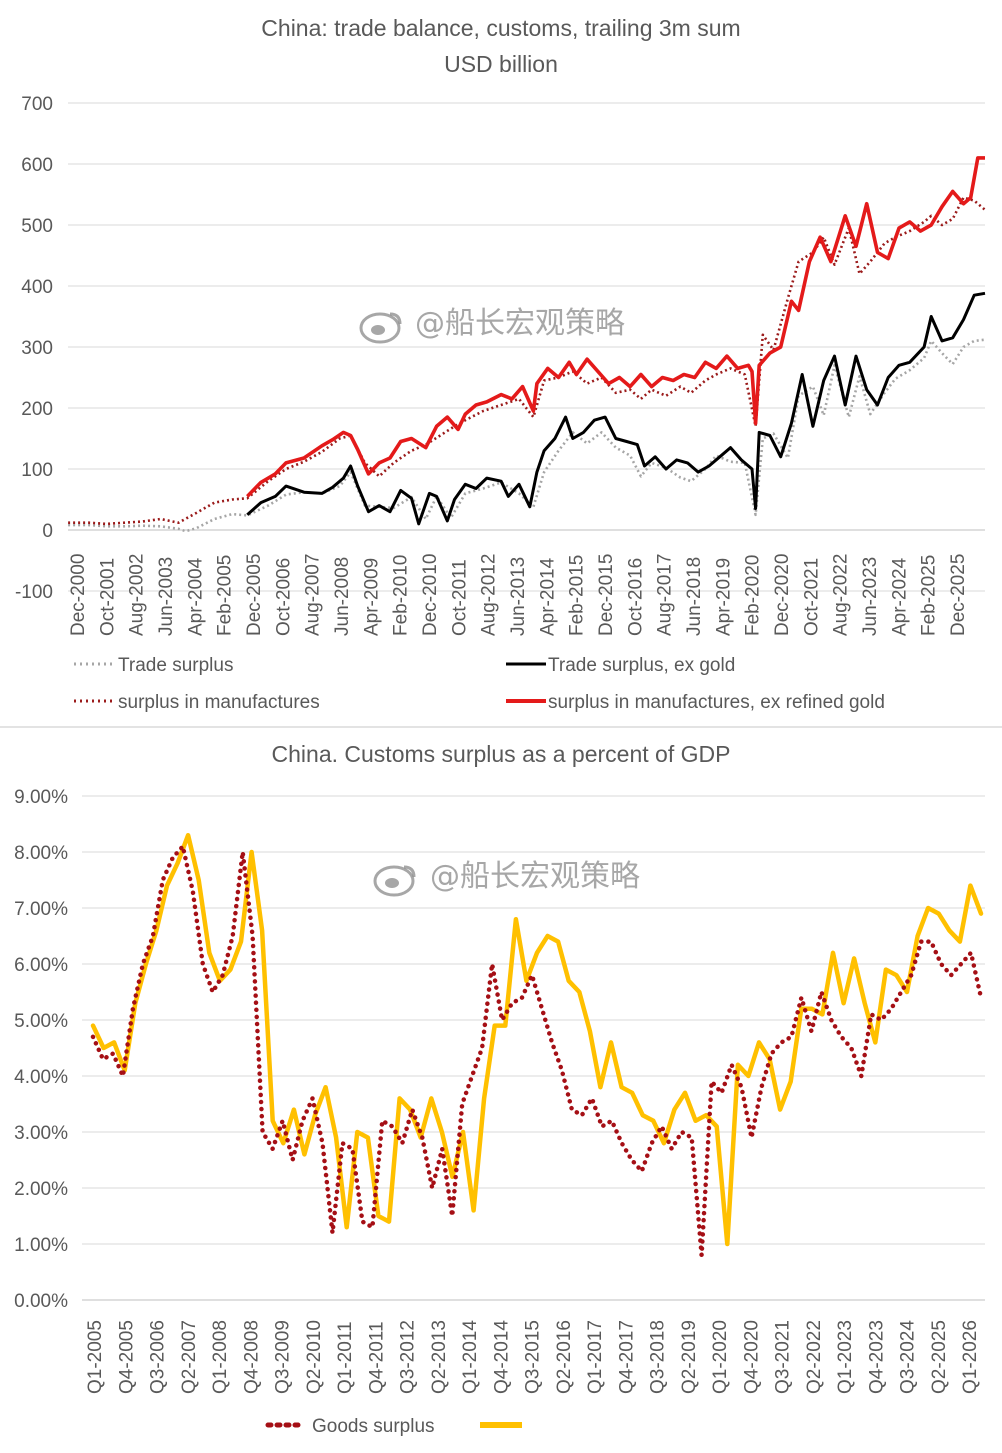  What do you see at coordinates (220, 1357) in the screenshot?
I see `x-tick-label: Q1-2008` at bounding box center [220, 1357].